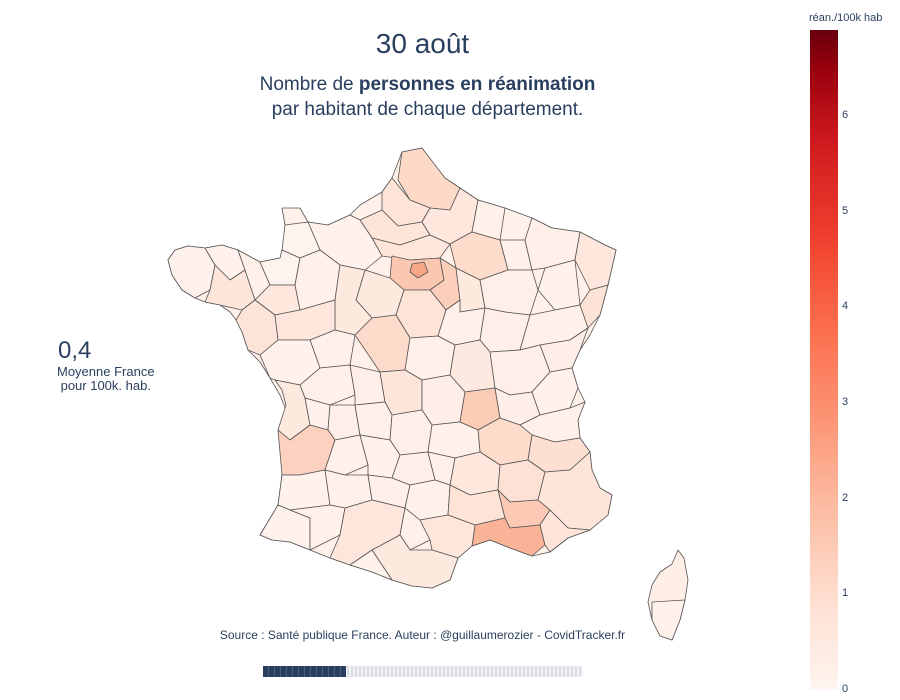 The image size is (900, 700). Describe the element at coordinates (106, 371) in the screenshot. I see `average-label-line1: Moyenne France` at that location.